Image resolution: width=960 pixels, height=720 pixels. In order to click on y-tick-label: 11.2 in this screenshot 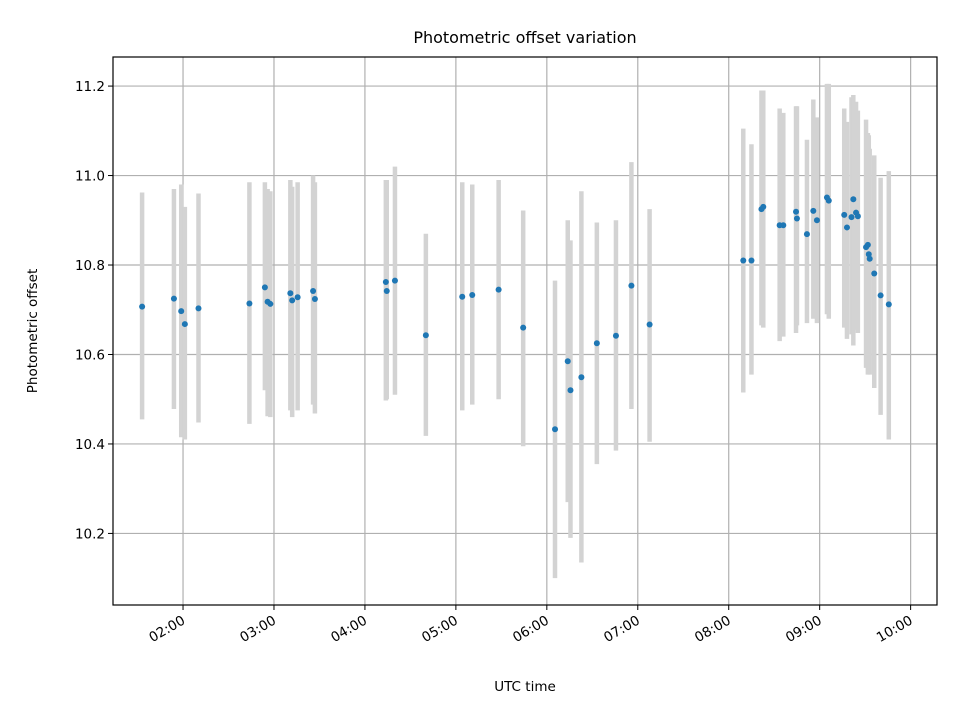, I will do `click(90, 87)`.